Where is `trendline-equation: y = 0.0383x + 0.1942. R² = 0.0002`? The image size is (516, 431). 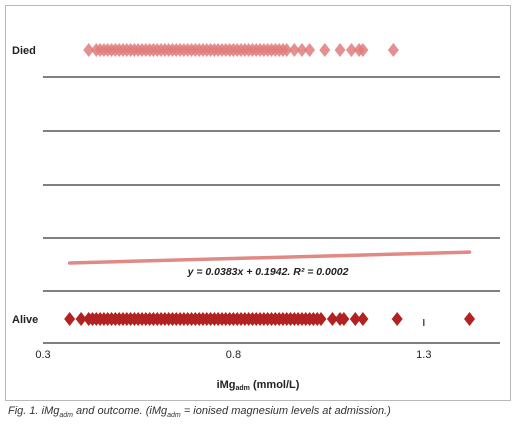
trendline-equation: y = 0.0383x + 0.1942. R² = 0.0002 is located at coordinates (268, 272).